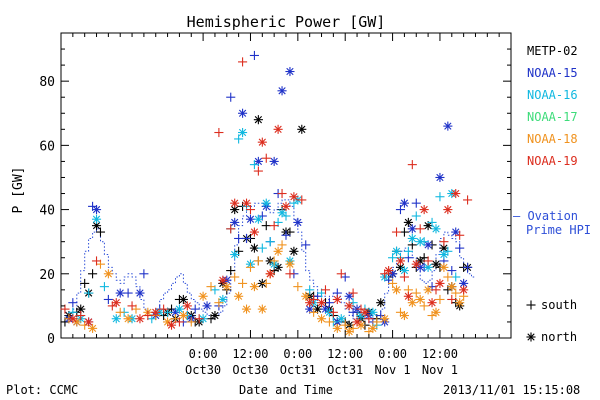  Describe the element at coordinates (531, 337) in the screenshot. I see `legend-north-marker` at that location.